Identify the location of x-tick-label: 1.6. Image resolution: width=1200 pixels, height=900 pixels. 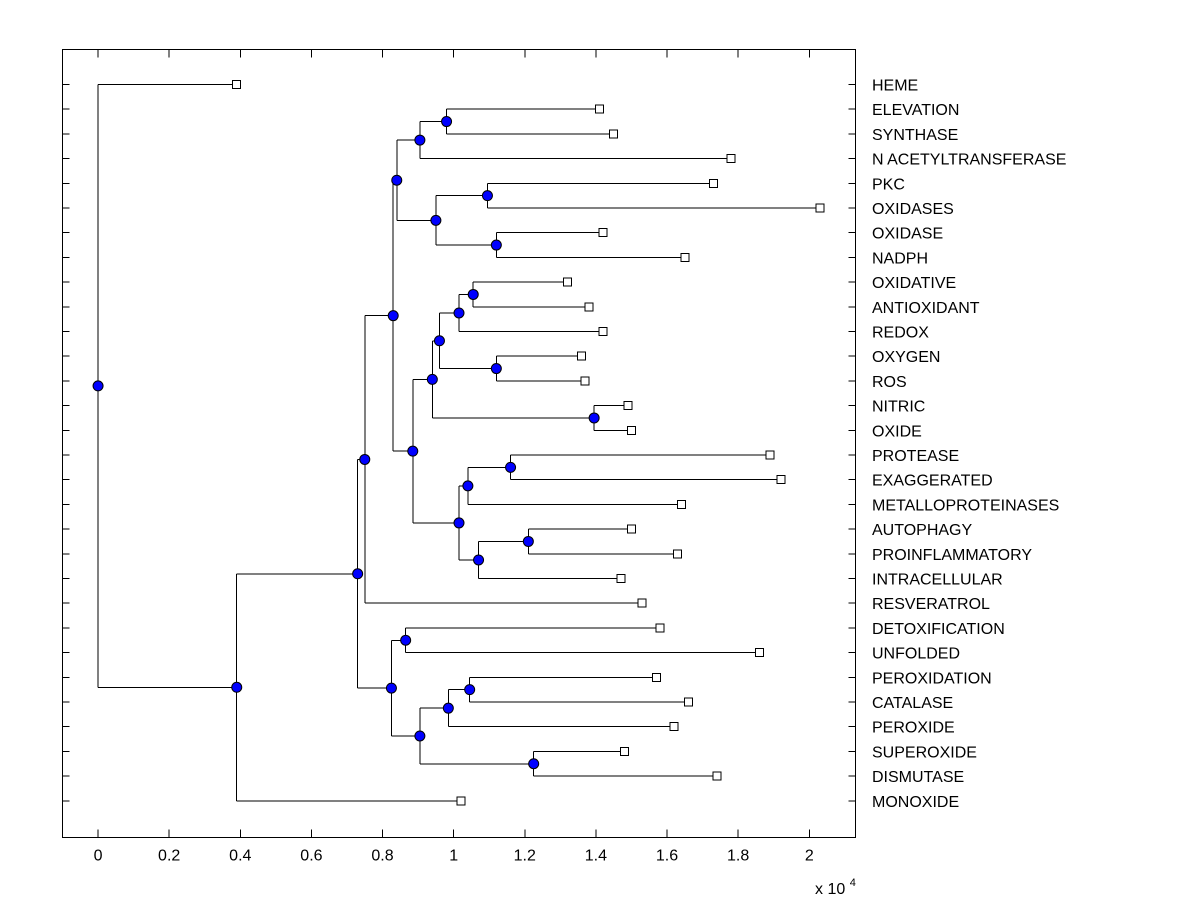
(667, 856).